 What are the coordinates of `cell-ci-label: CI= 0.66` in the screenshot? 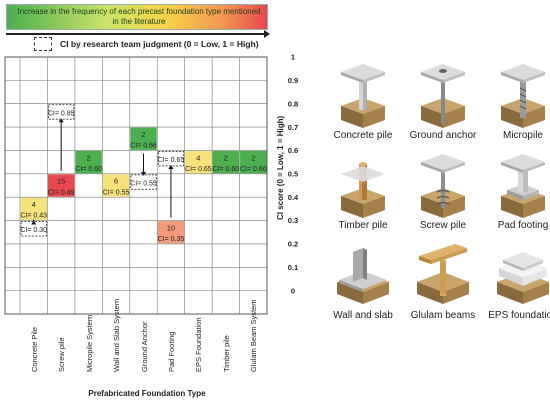 It's located at (143, 146).